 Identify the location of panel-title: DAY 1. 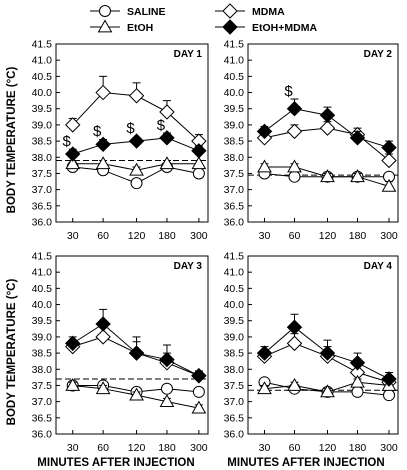
(188, 54).